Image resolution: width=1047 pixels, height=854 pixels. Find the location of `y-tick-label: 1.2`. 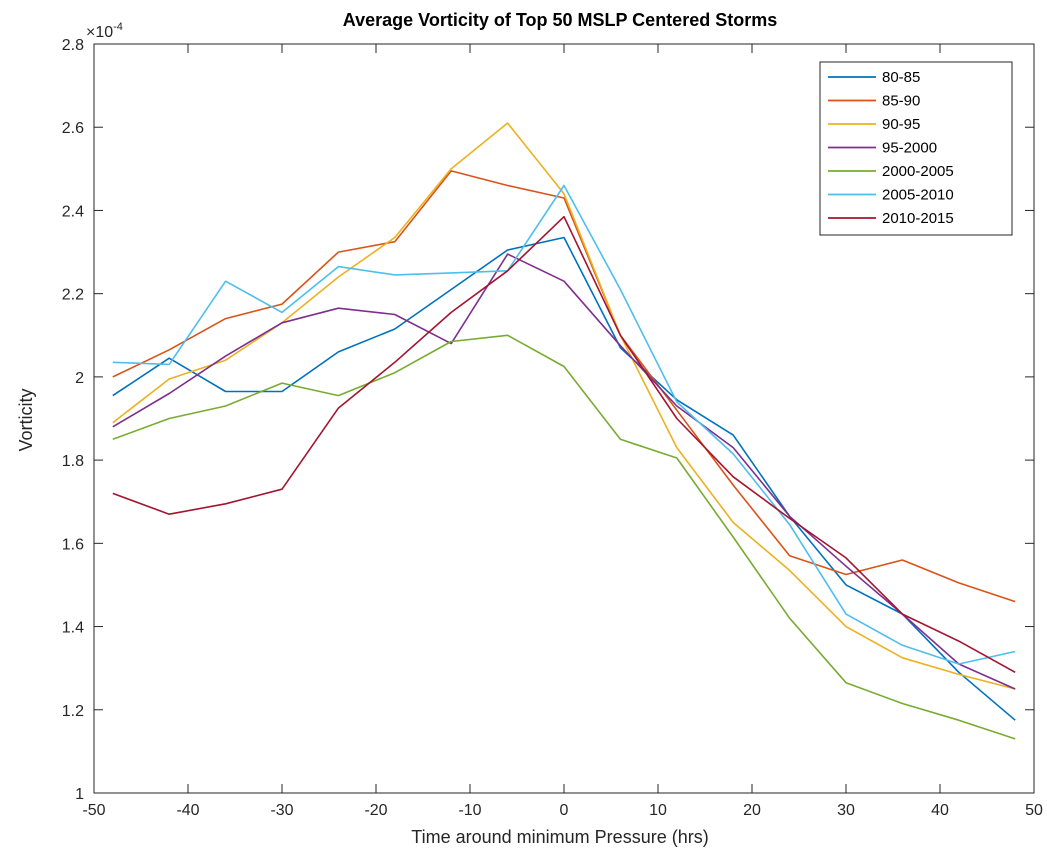

y-tick-label: 1.2 is located at coordinates (73, 711).